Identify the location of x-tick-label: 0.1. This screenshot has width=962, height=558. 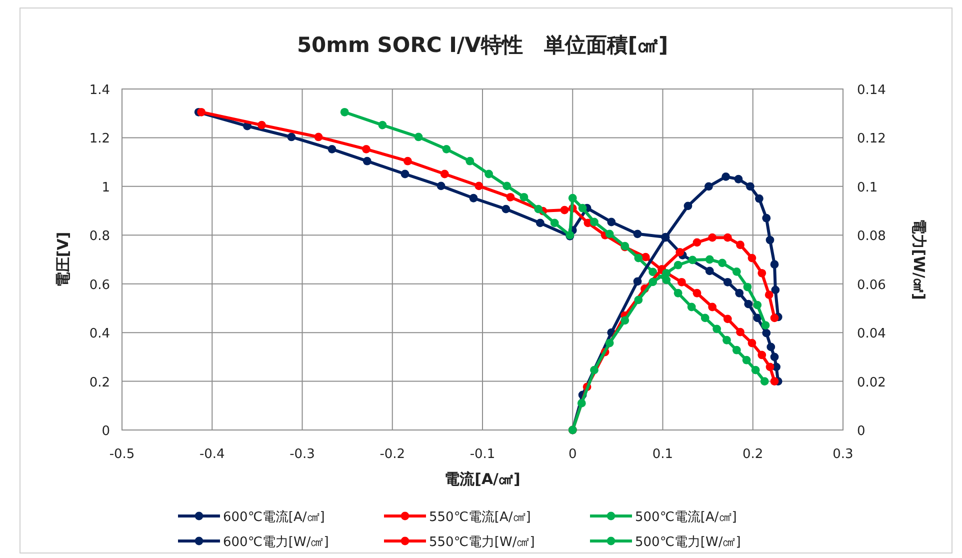
(663, 454).